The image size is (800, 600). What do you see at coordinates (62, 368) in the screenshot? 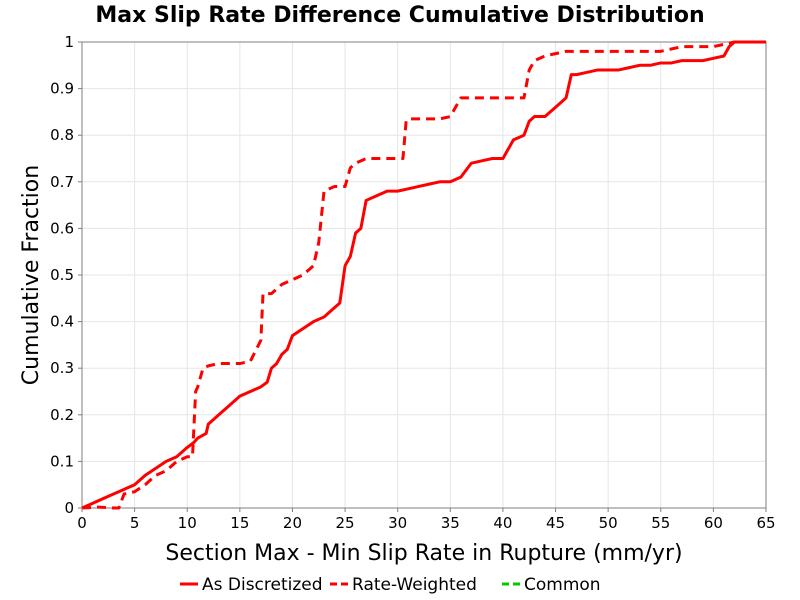
I see `y-tick-label: 0.3` at bounding box center [62, 368].